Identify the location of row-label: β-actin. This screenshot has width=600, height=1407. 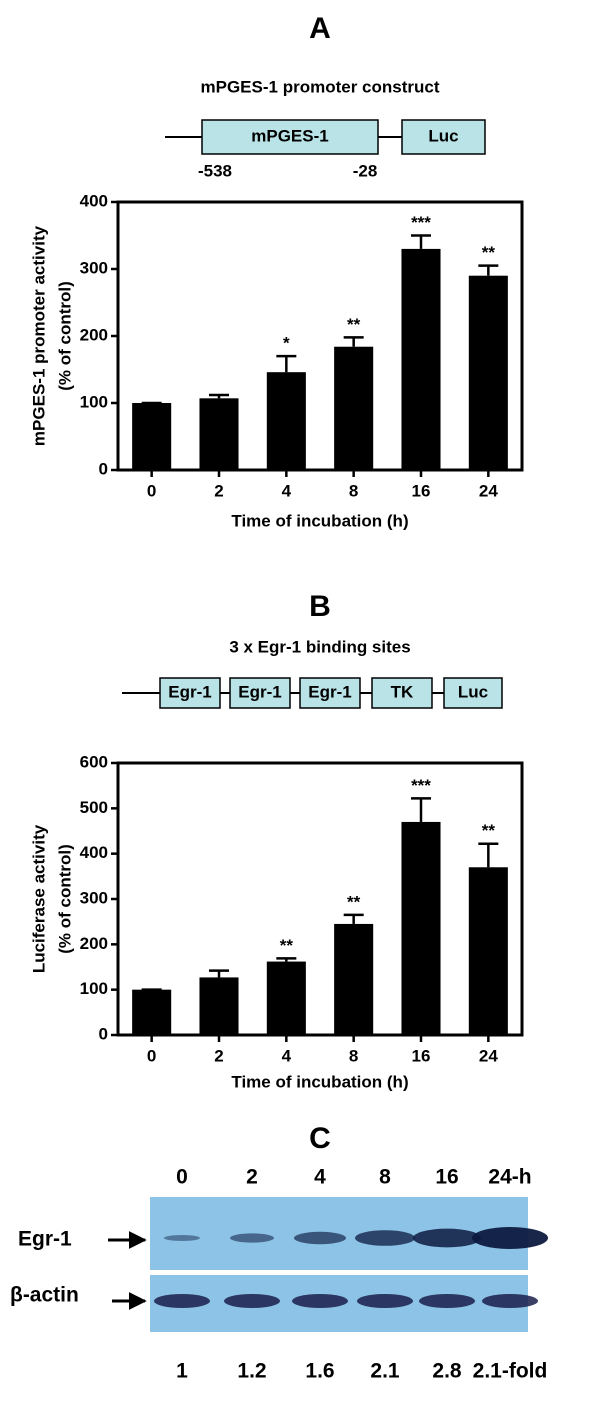
(44, 1295).